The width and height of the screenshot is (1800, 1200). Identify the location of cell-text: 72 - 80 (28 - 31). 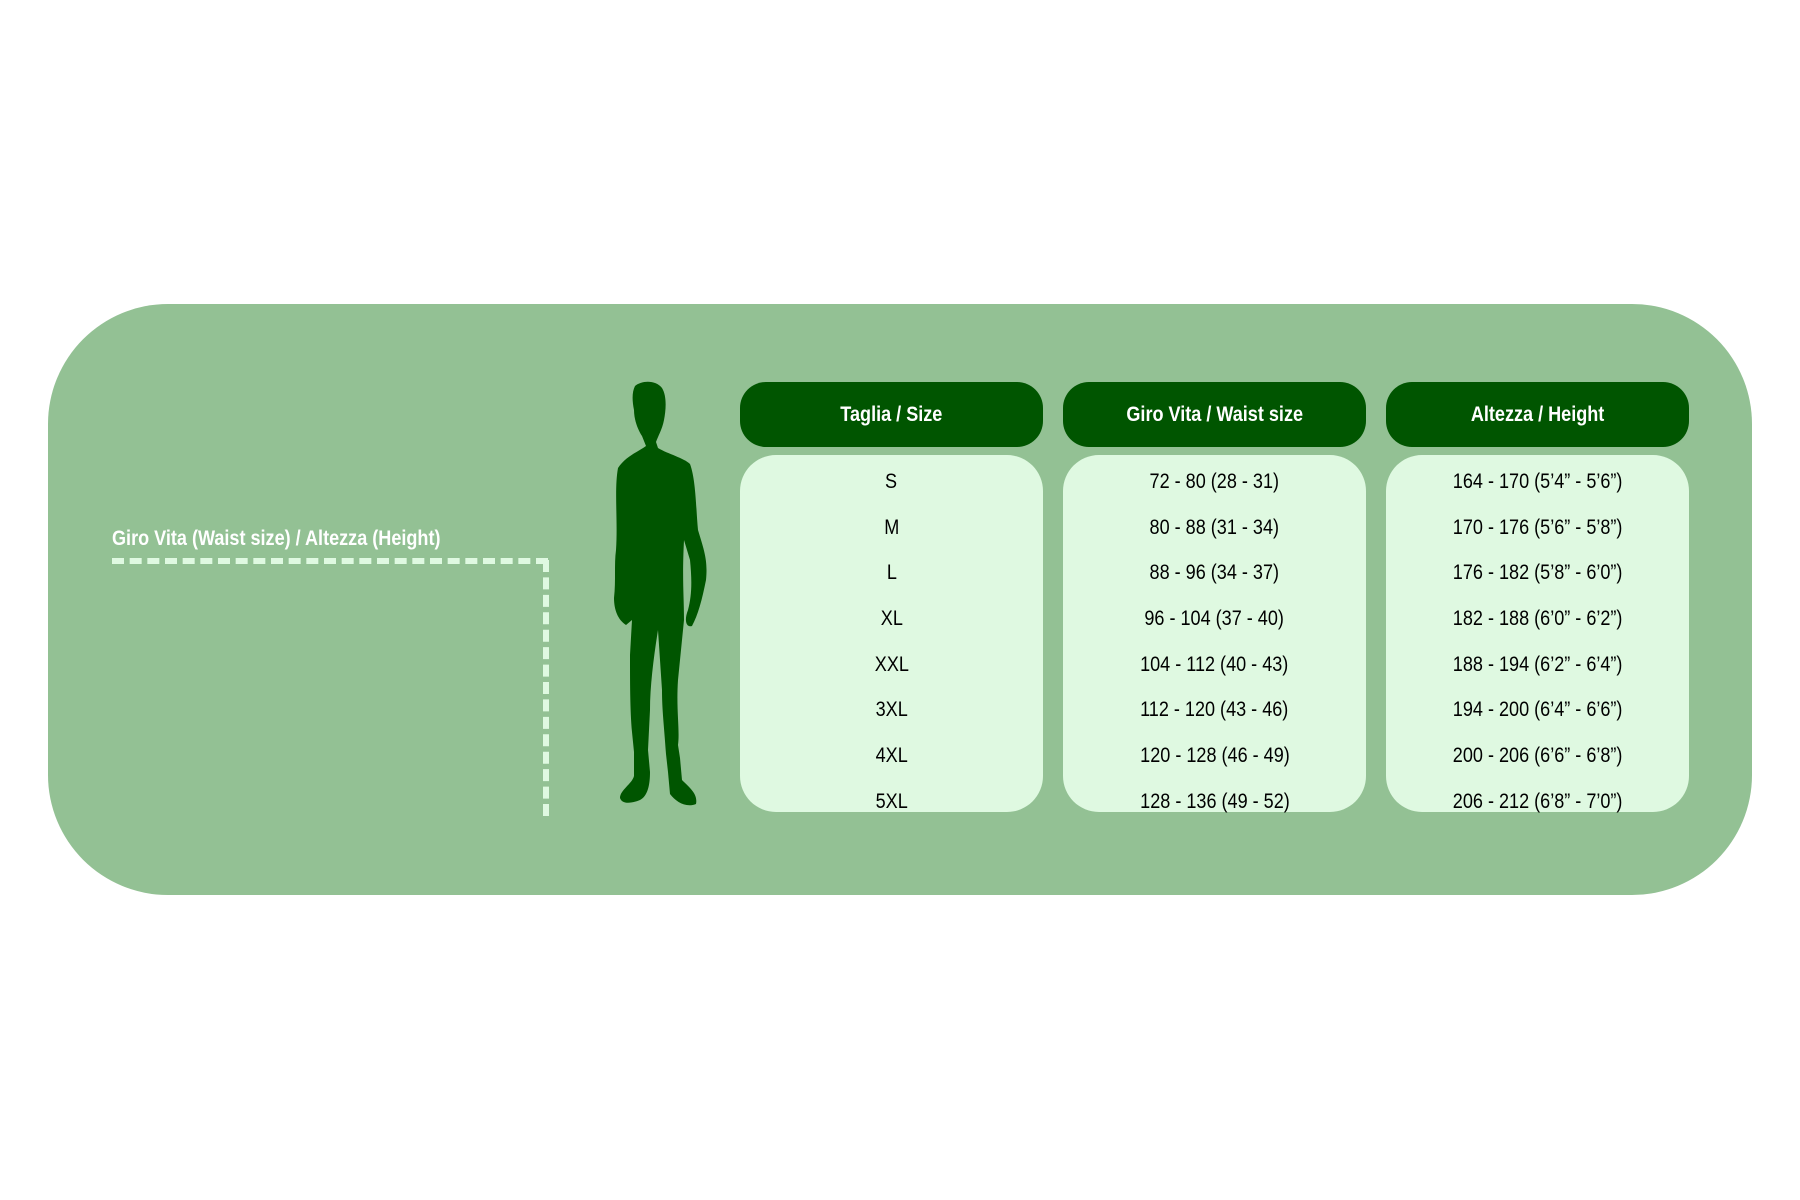
(1214, 481).